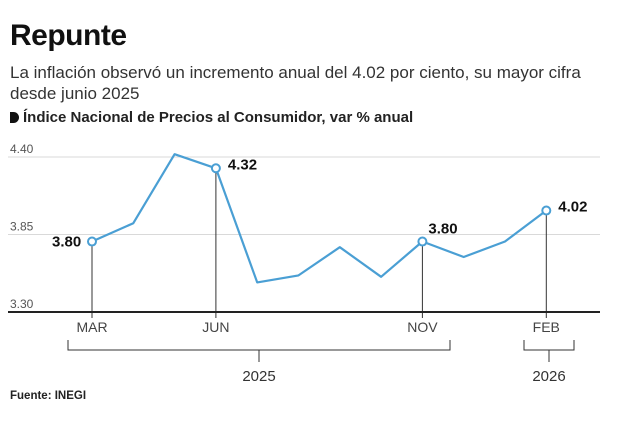  What do you see at coordinates (48, 396) in the screenshot?
I see `source-note: Fuente: INEGI` at bounding box center [48, 396].